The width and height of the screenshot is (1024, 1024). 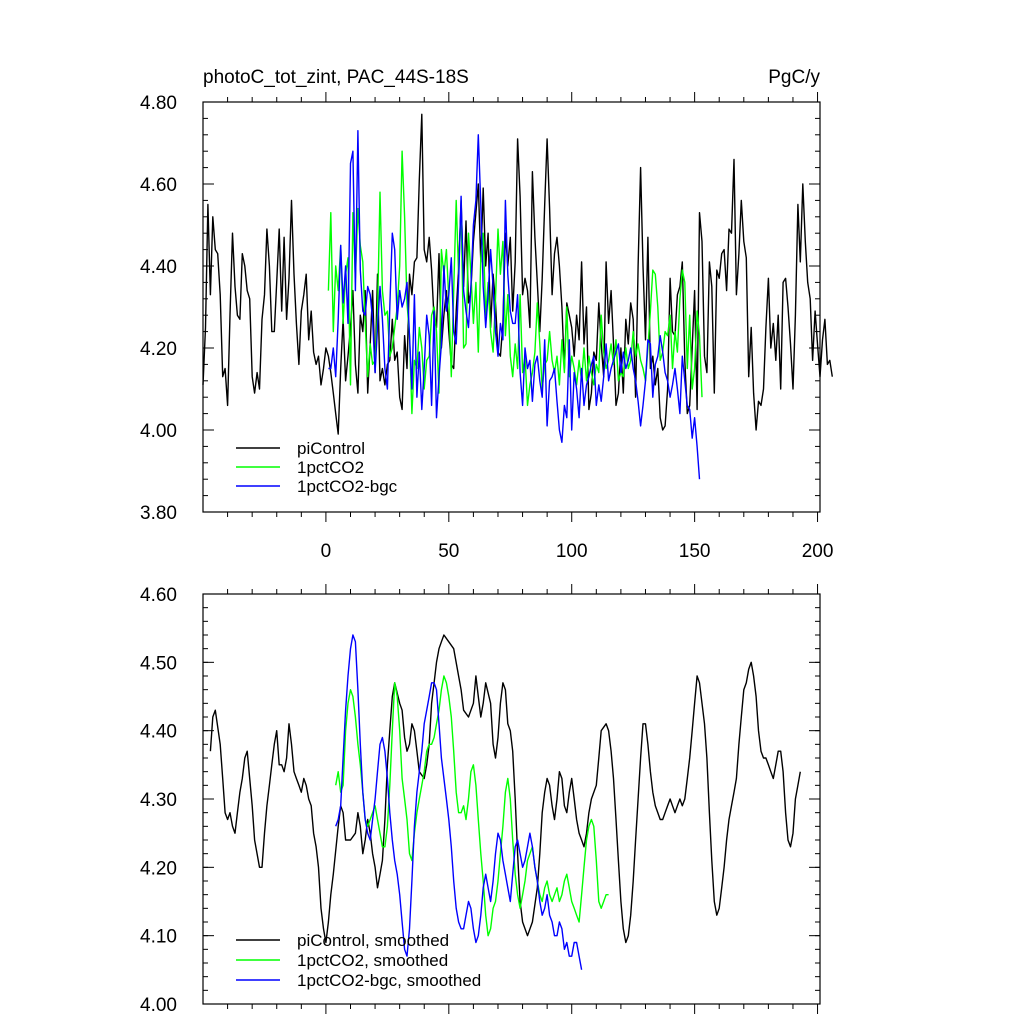 I want to click on x-tick-label: 50, so click(x=448, y=551).